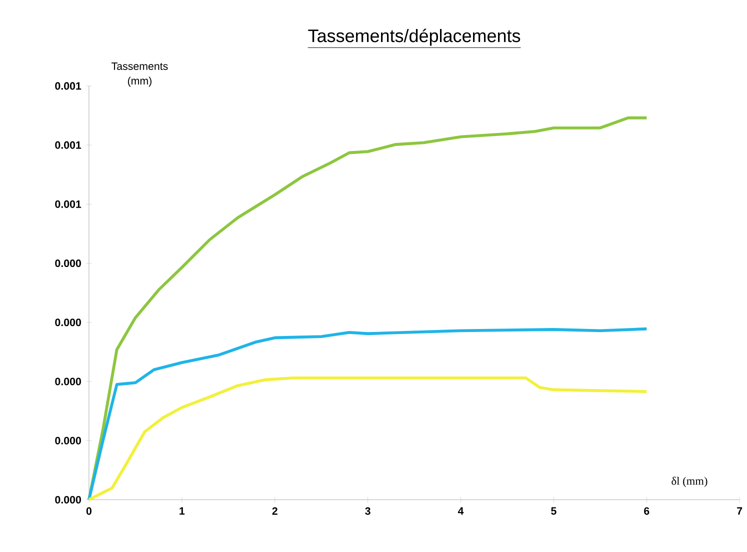  I want to click on chart-title: Tassements/déplacements, so click(414, 37).